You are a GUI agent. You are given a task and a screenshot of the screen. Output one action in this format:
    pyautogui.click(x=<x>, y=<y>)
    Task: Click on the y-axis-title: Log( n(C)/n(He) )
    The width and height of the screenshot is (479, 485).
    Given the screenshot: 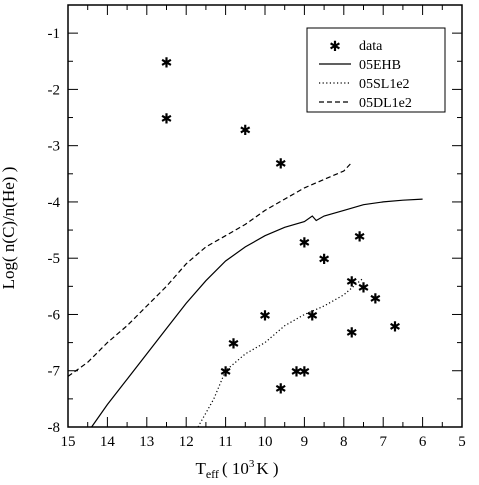 What is the action you would take?
    pyautogui.click(x=9, y=228)
    